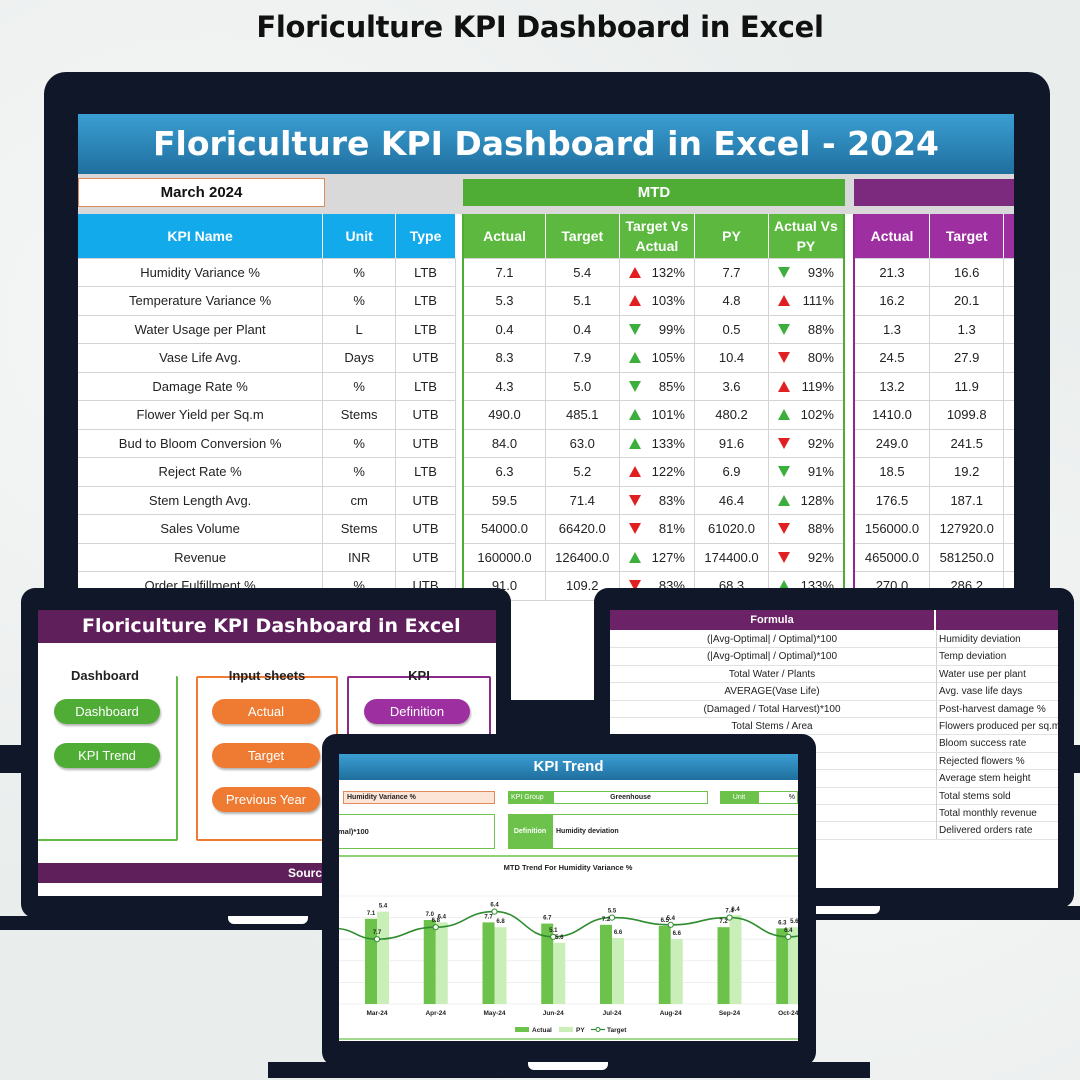 The width and height of the screenshot is (1080, 1080). I want to click on definition-label: Definition, so click(530, 831).